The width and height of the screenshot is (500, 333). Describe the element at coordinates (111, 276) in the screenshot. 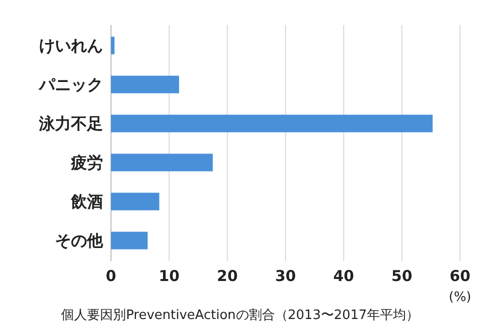

I see `x-tick-label: 0` at that location.